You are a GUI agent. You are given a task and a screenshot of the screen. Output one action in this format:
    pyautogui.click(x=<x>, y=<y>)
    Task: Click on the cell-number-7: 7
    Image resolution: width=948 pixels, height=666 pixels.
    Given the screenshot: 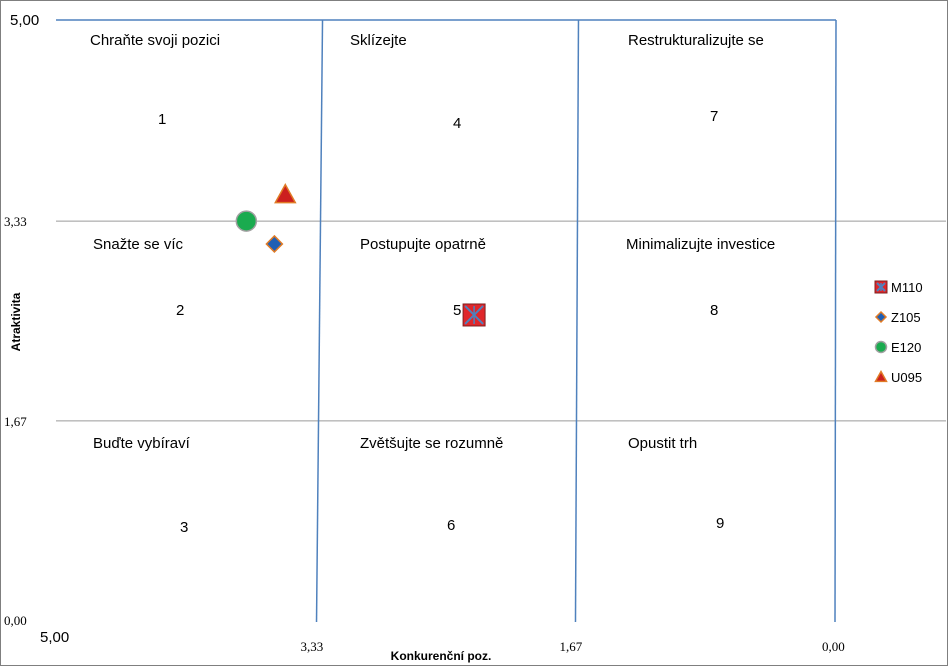 What is the action you would take?
    pyautogui.click(x=714, y=116)
    